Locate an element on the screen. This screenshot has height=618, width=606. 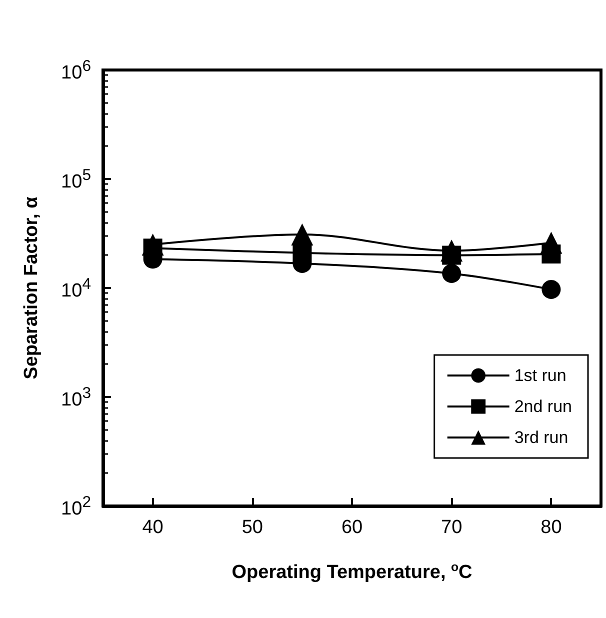
x-tick-label: 50 is located at coordinates (252, 527).